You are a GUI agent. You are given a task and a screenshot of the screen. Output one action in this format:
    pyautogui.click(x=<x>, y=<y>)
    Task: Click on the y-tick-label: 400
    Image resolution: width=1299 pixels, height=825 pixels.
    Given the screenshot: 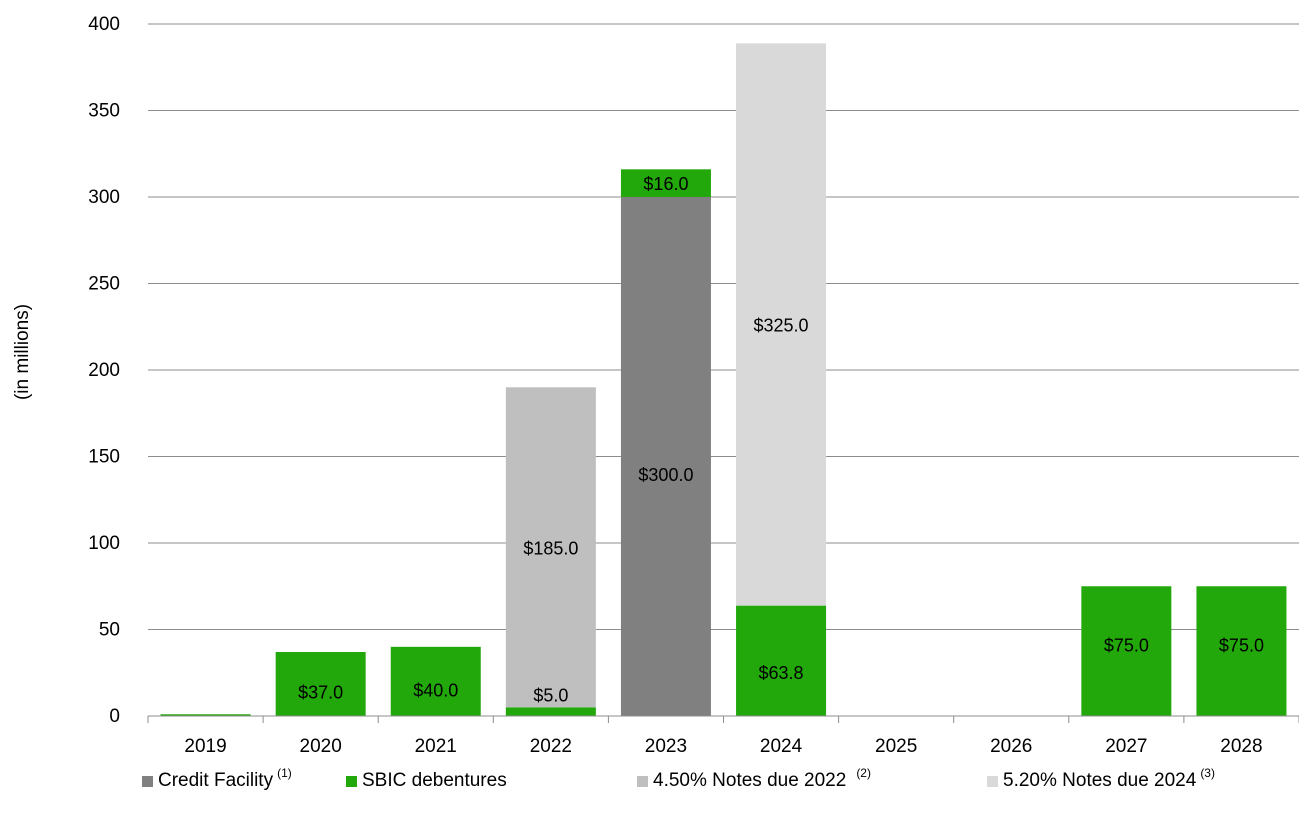 What is the action you would take?
    pyautogui.click(x=104, y=24)
    